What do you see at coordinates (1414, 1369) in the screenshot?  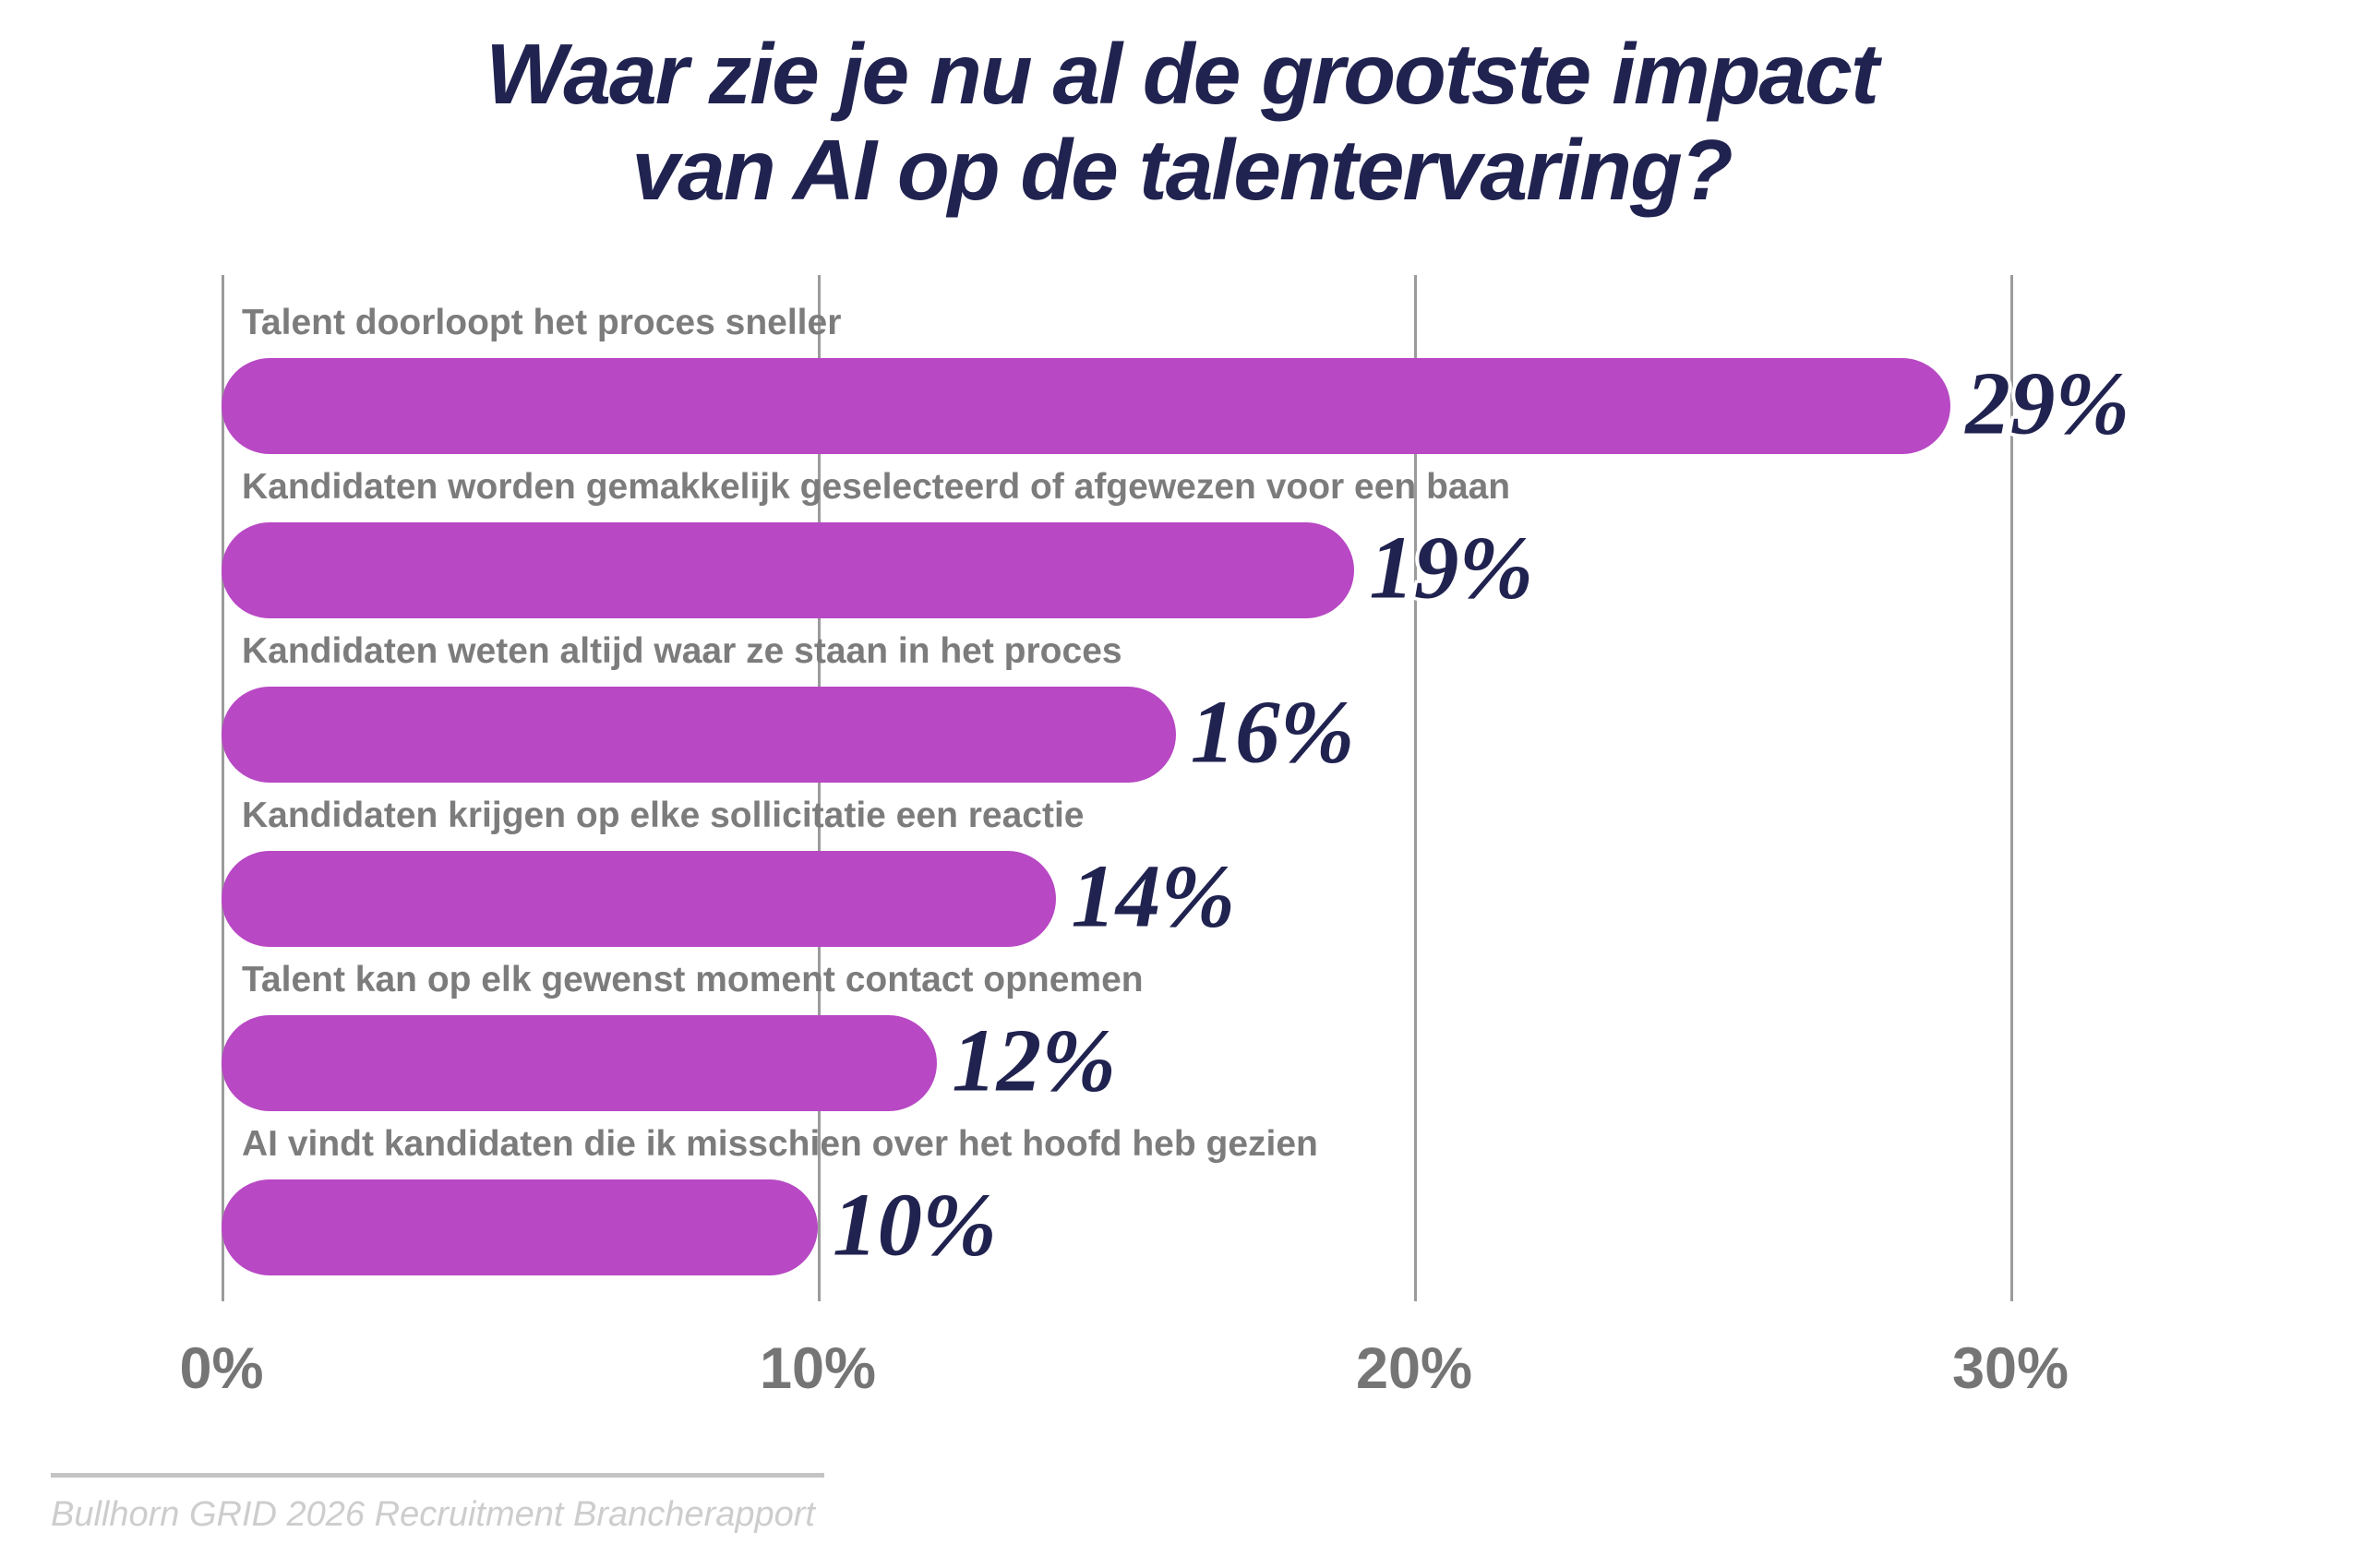 I see `x-axis-tick-label: 20%` at bounding box center [1414, 1369].